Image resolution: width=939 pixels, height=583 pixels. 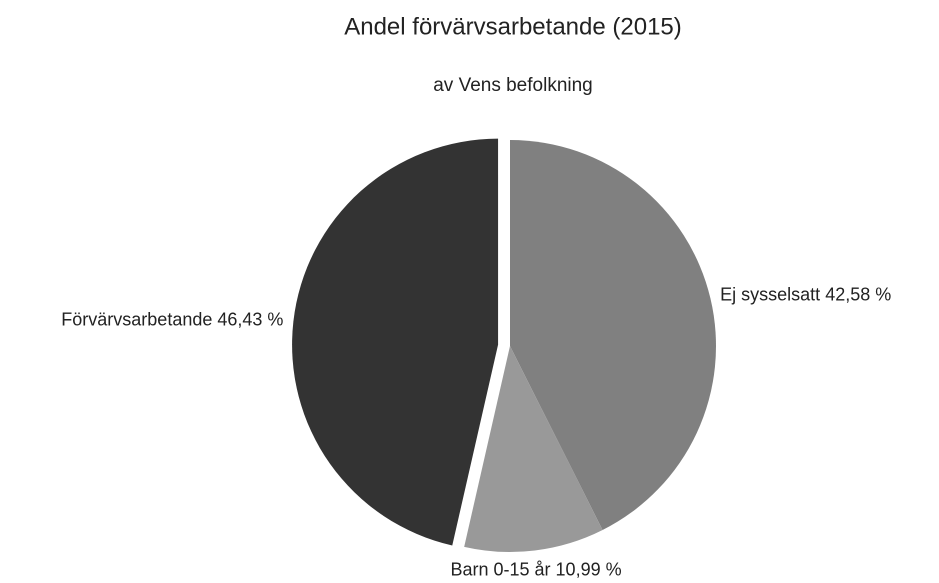 I want to click on chart-title: Andel förvärvsarbetande (2015), so click(x=513, y=26).